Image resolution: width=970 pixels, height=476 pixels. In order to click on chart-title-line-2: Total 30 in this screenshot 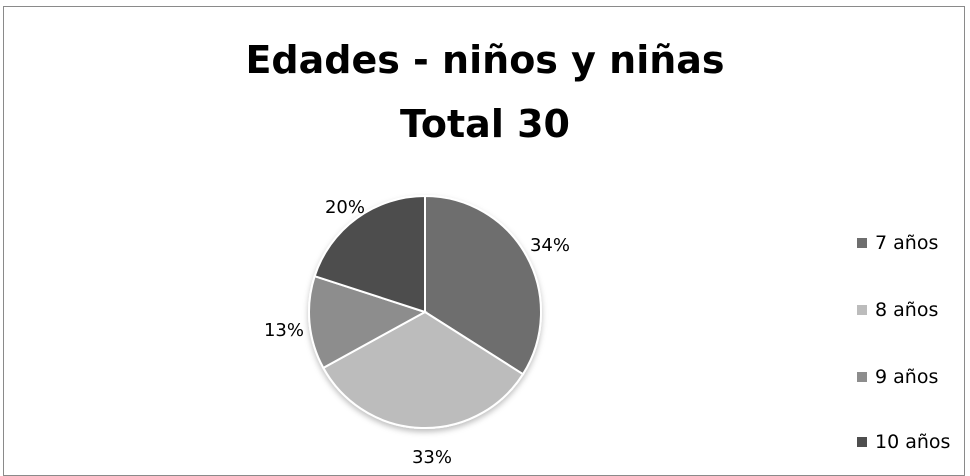, I will do `click(485, 124)`.